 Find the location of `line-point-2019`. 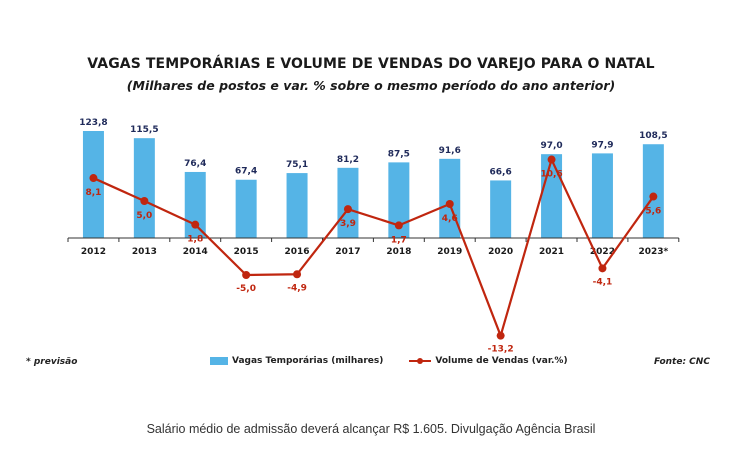

line-point-2019 is located at coordinates (449, 203).